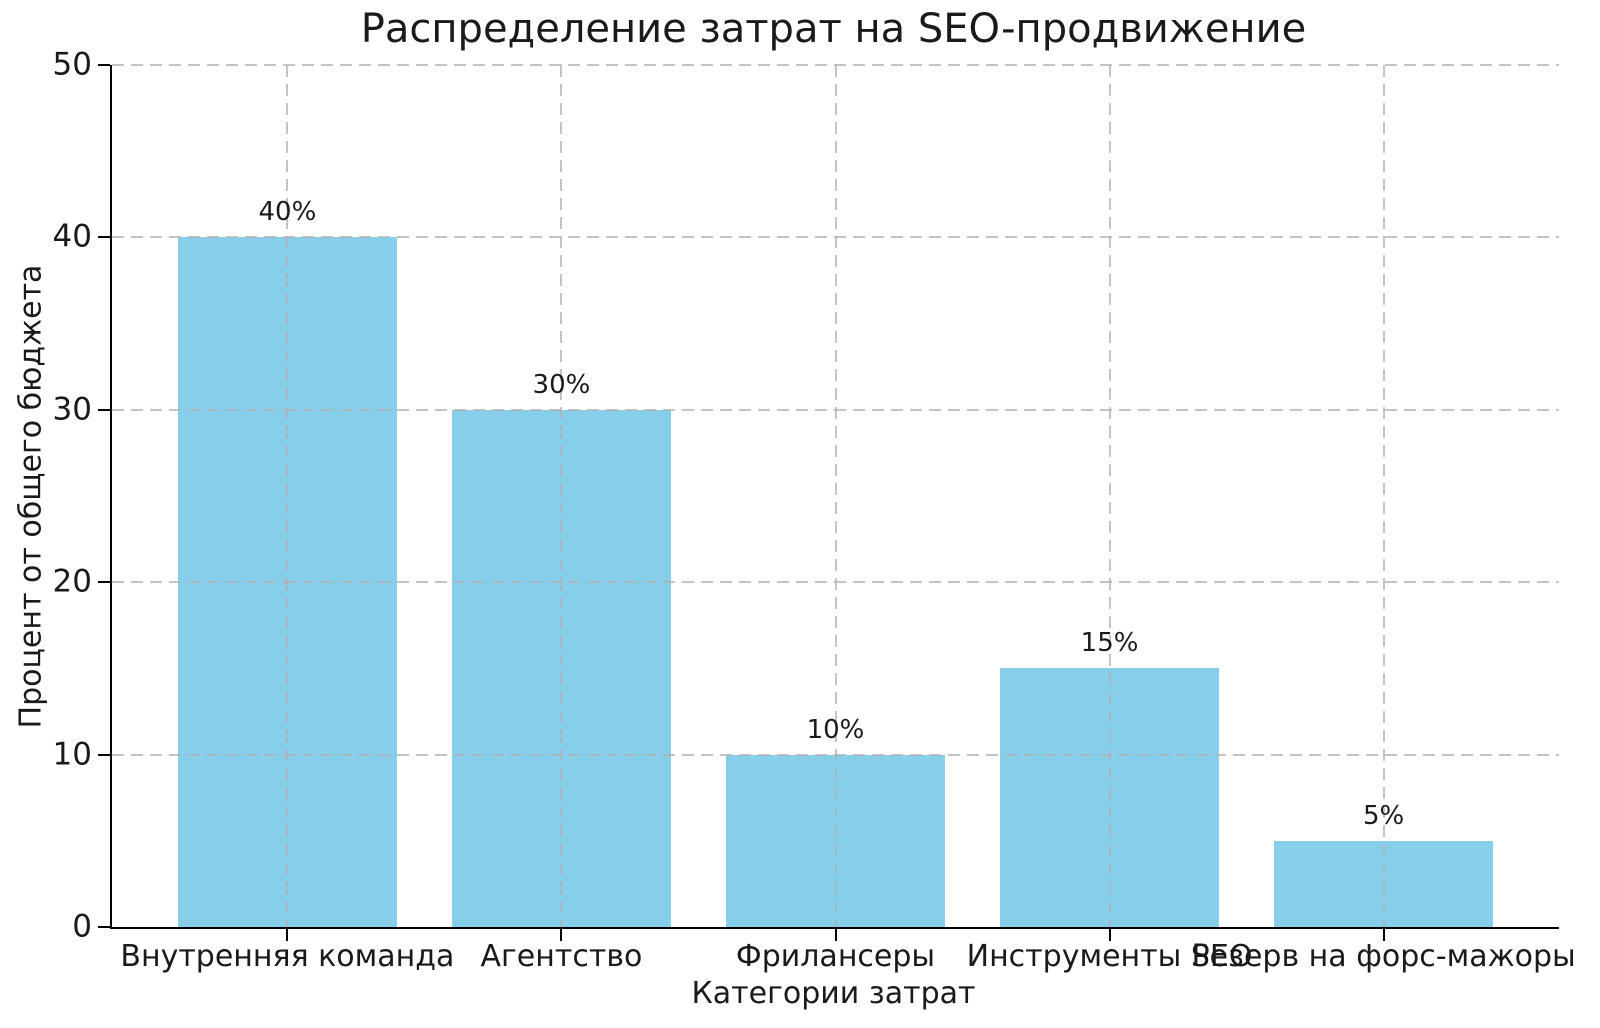  I want to click on y-tick-label-40: 40, so click(72, 236).